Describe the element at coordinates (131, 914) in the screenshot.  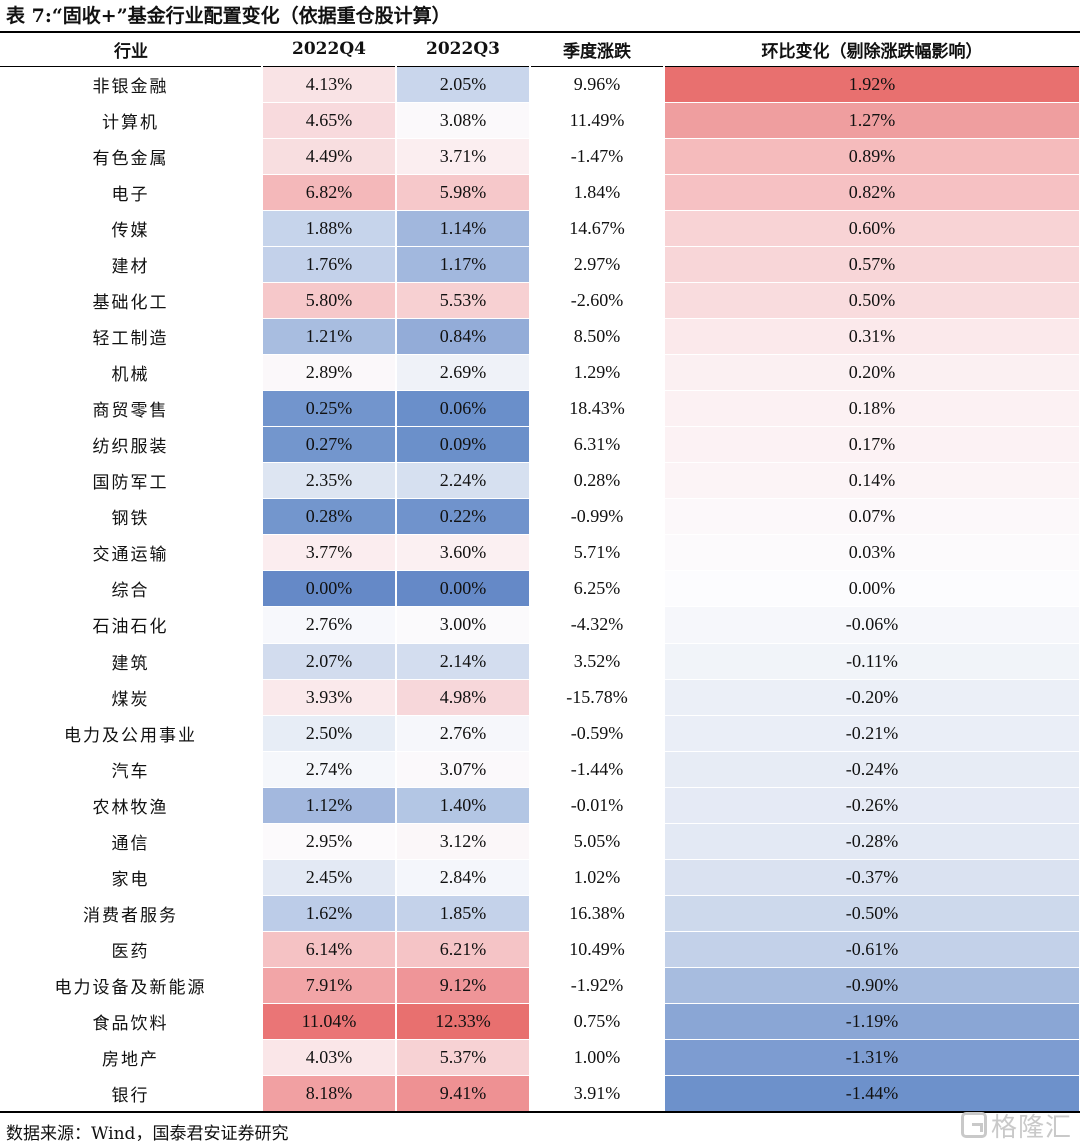
I see `industry-cell: 消费者服务` at that location.